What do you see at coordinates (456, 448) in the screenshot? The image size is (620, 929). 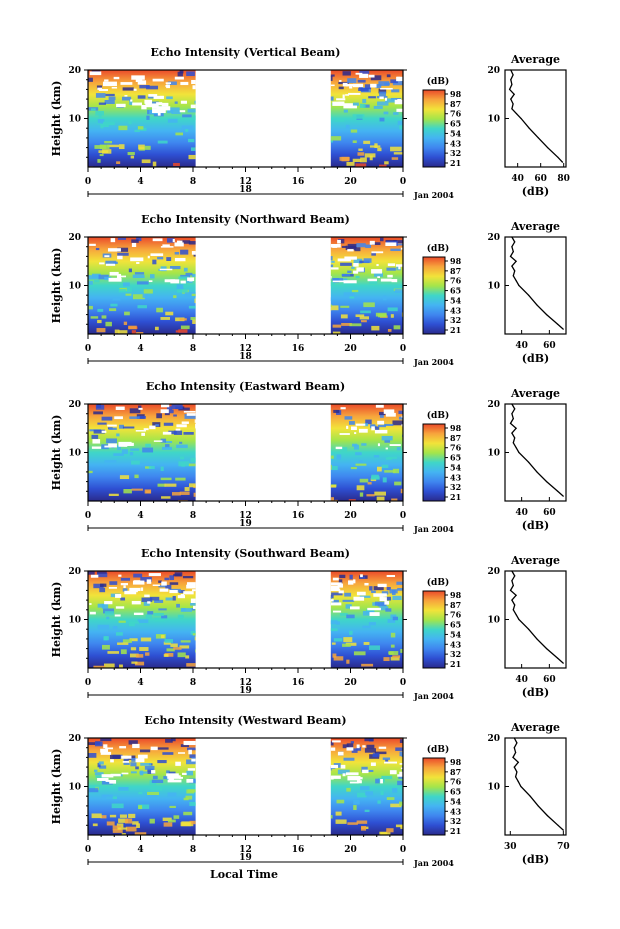 I see `colorbar-tick-label: 76` at bounding box center [456, 448].